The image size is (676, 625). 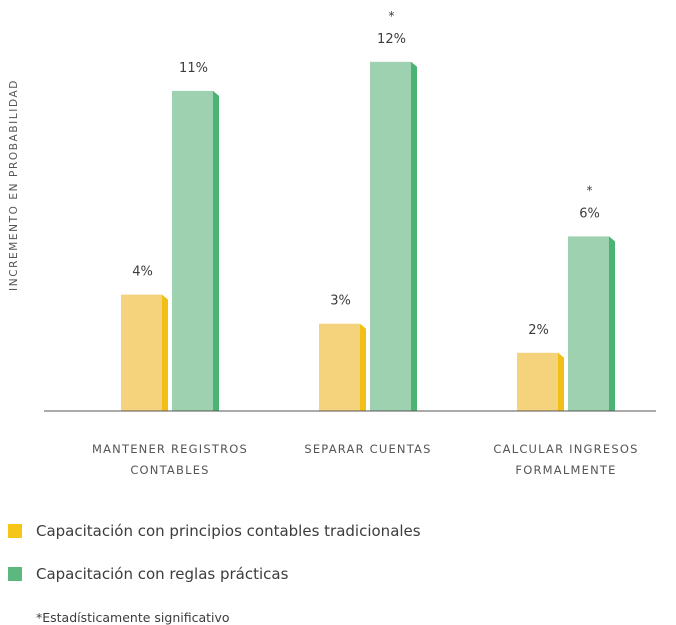 I want to click on data-label-cat0-s0: 4%, so click(x=142, y=272).